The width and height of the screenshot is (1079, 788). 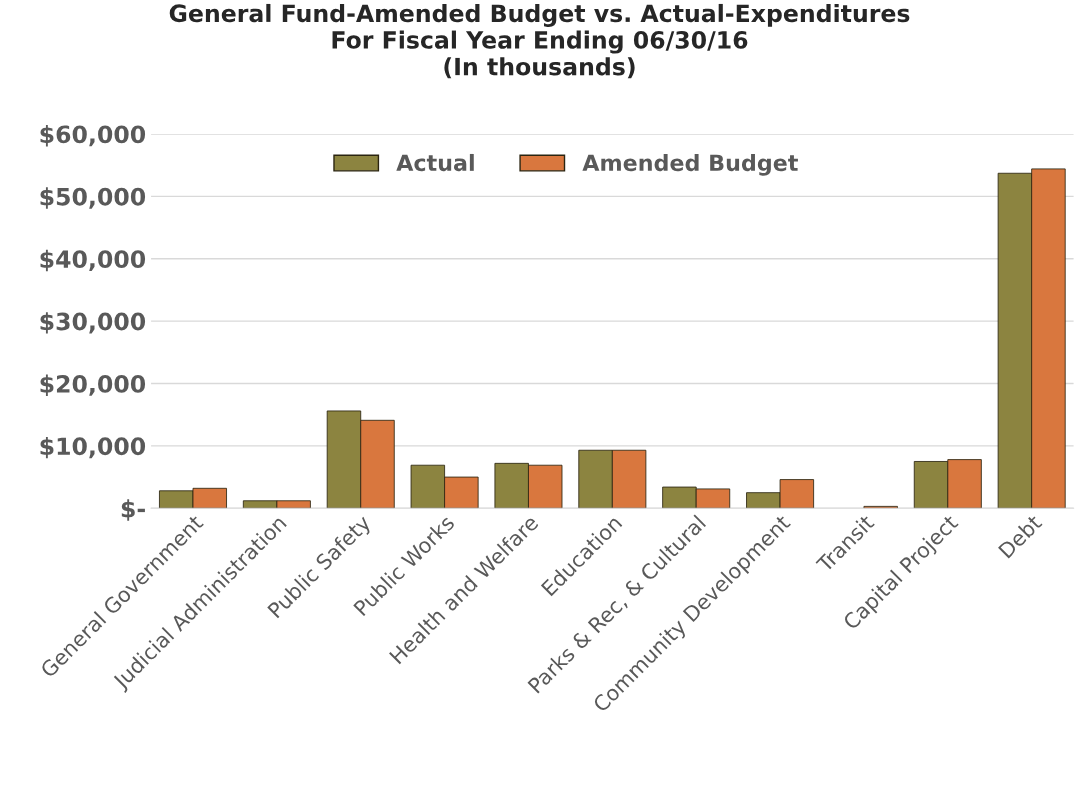 What do you see at coordinates (690, 164) in the screenshot?
I see `legend-label: Amended Budget` at bounding box center [690, 164].